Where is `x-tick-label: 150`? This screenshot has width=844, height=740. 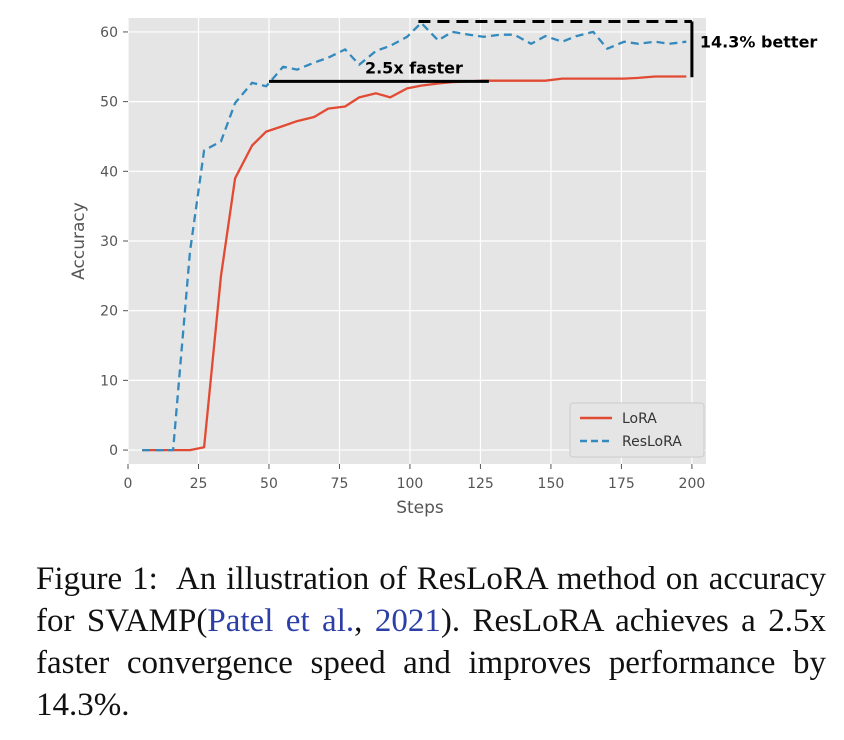
x-tick-label: 150 is located at coordinates (551, 484).